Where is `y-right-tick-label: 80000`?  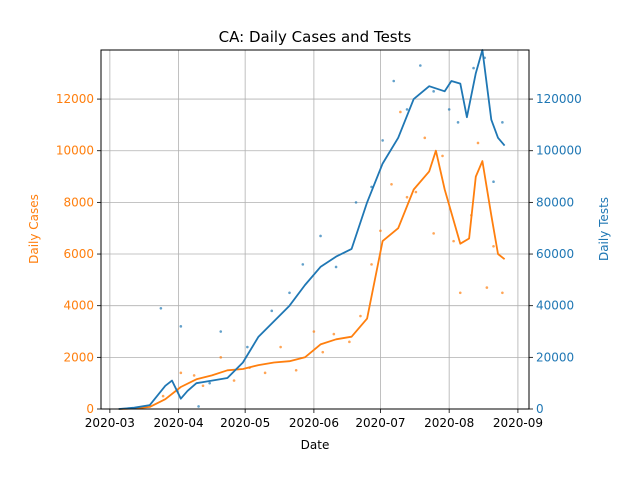
y-right-tick-label: 80000 is located at coordinates (555, 202).